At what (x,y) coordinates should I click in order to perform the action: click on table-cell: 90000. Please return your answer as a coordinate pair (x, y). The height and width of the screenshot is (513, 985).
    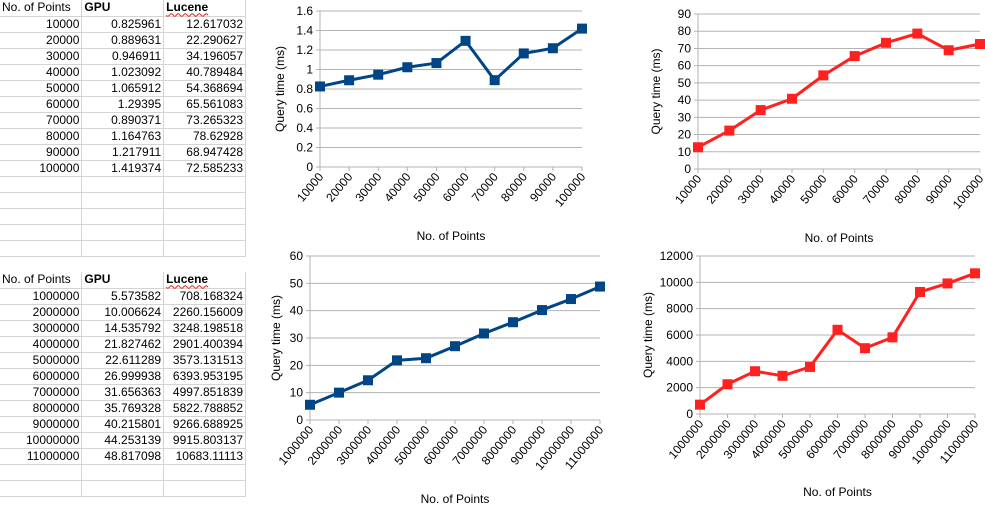
    Looking at the image, I should click on (41, 152).